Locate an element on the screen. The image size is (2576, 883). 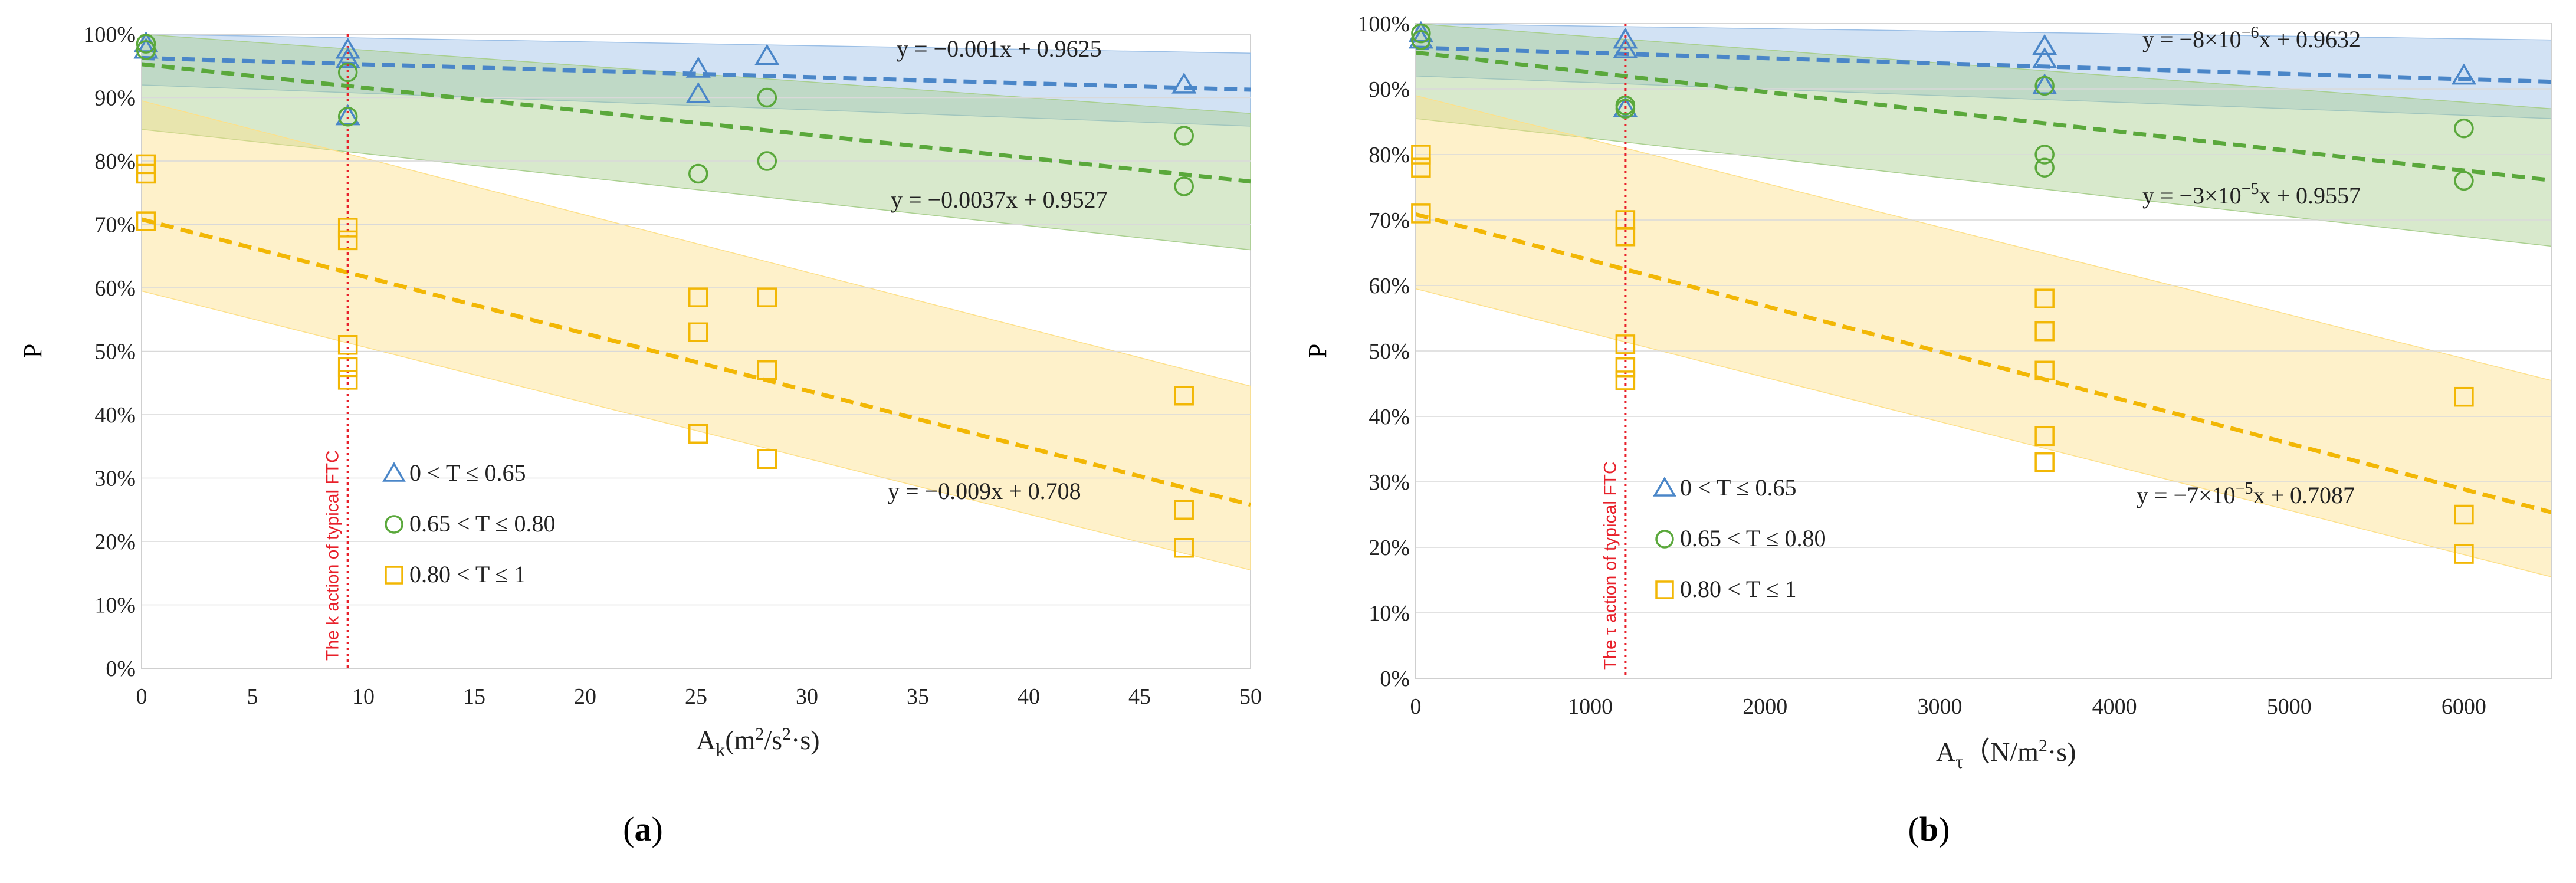
x-tick-label-b-4: 4000 is located at coordinates (2114, 706).